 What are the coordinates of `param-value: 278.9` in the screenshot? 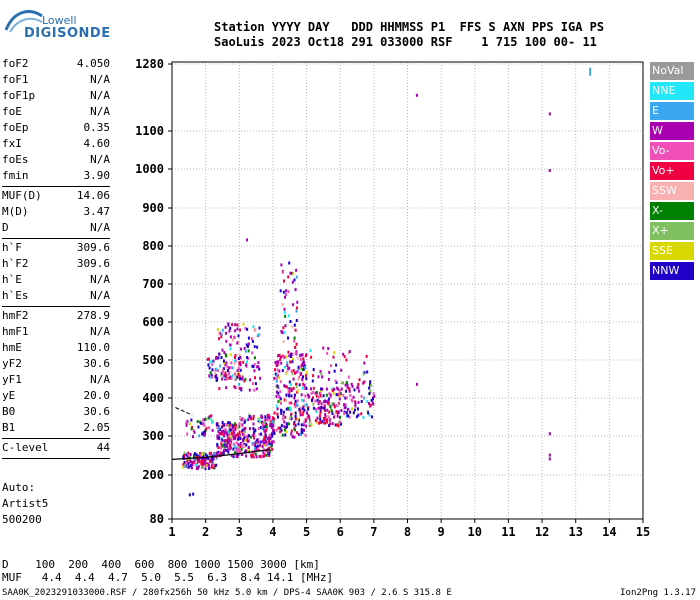 It's located at (93, 315).